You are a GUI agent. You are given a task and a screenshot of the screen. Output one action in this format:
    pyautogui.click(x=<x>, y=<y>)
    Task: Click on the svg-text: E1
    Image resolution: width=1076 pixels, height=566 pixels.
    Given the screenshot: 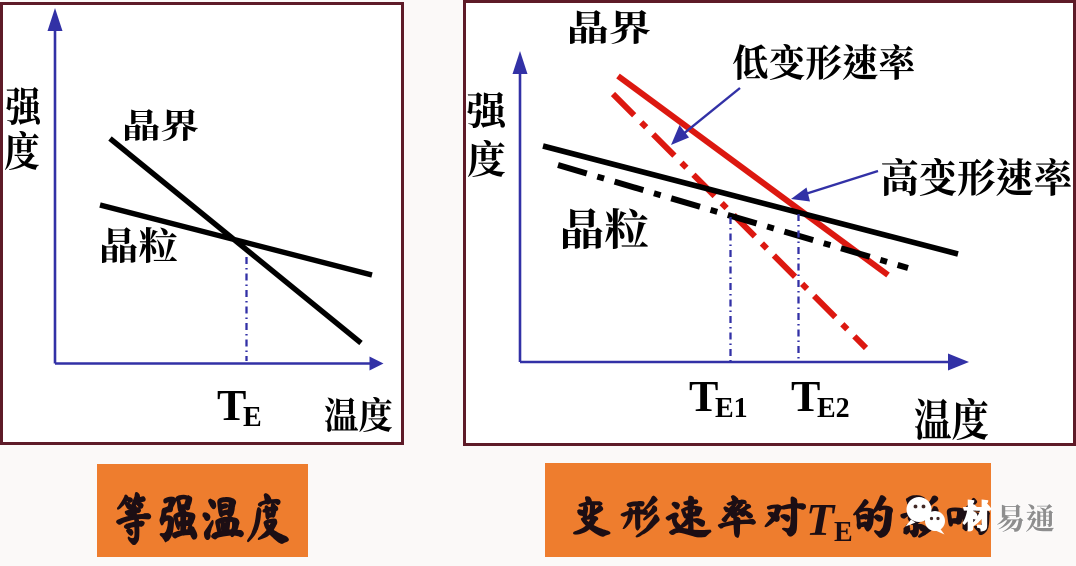 What is the action you would take?
    pyautogui.click(x=731, y=408)
    